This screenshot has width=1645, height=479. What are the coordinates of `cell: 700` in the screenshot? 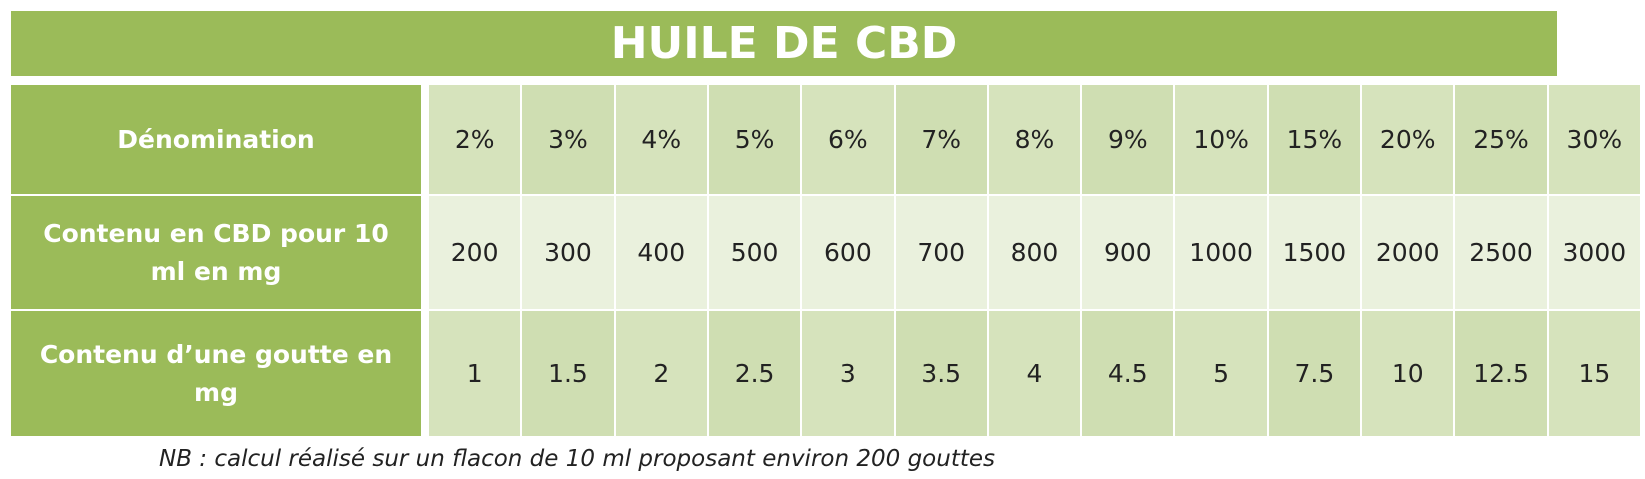 It's located at (940, 252).